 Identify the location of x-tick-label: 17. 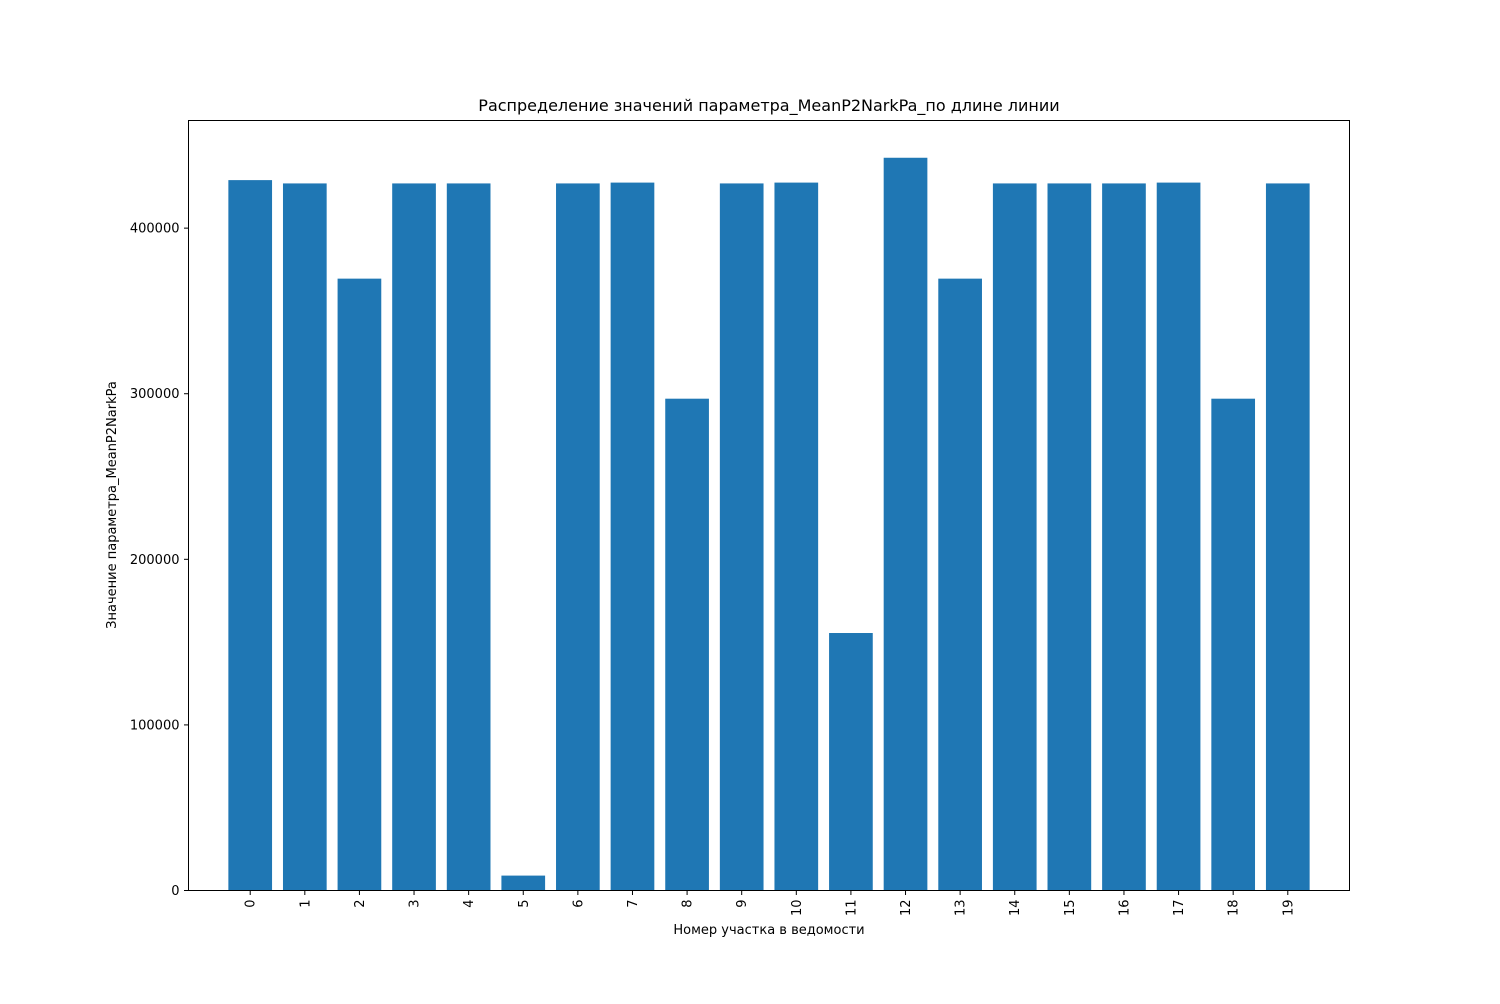
(1179, 908).